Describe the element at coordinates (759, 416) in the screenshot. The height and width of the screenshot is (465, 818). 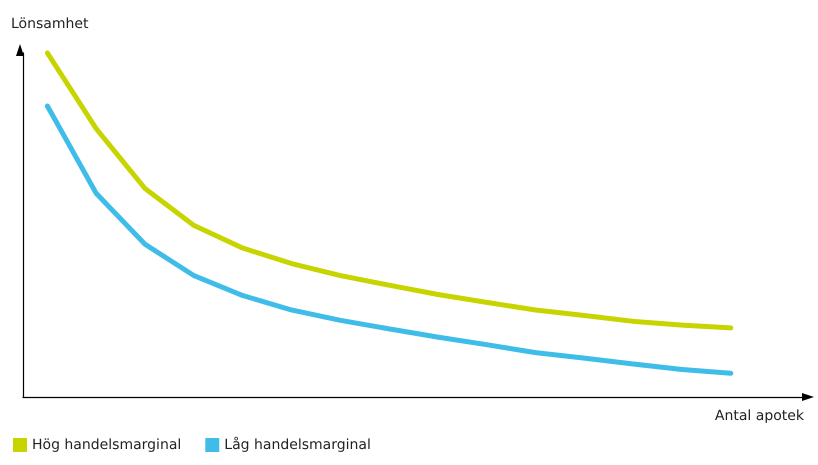
I see `x-axis-title: Antal apotek` at that location.